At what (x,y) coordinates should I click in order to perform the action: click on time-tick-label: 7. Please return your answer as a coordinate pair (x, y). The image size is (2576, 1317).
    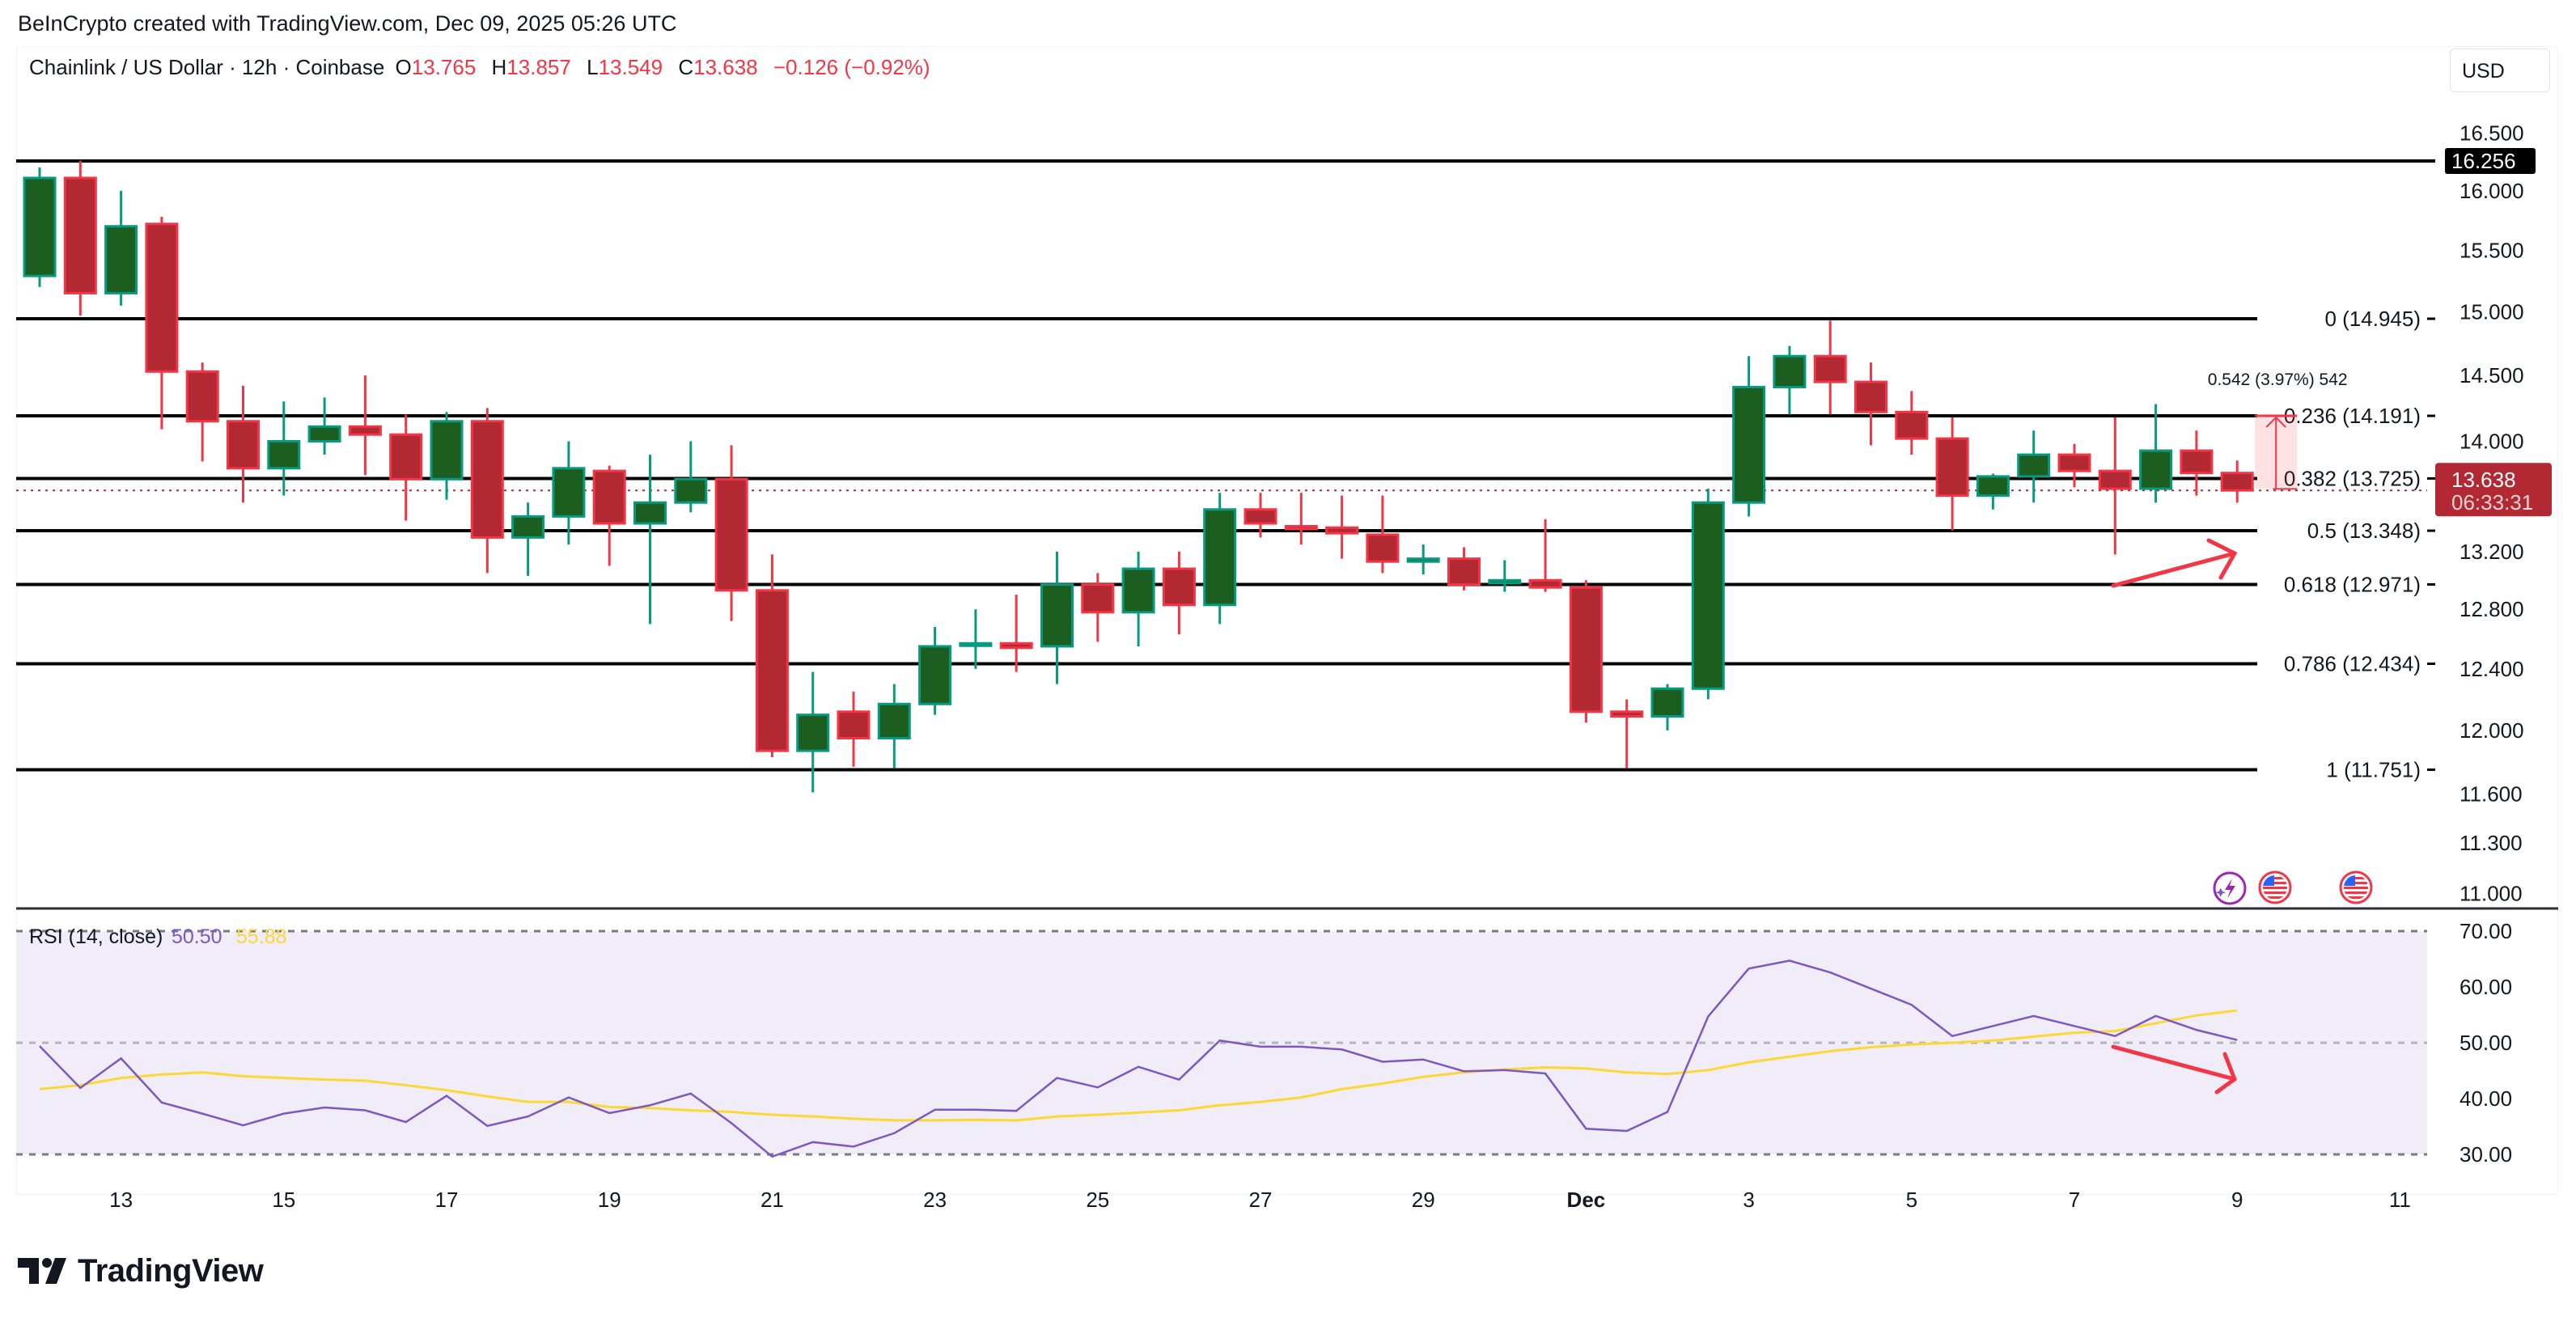
    Looking at the image, I should click on (2074, 1200).